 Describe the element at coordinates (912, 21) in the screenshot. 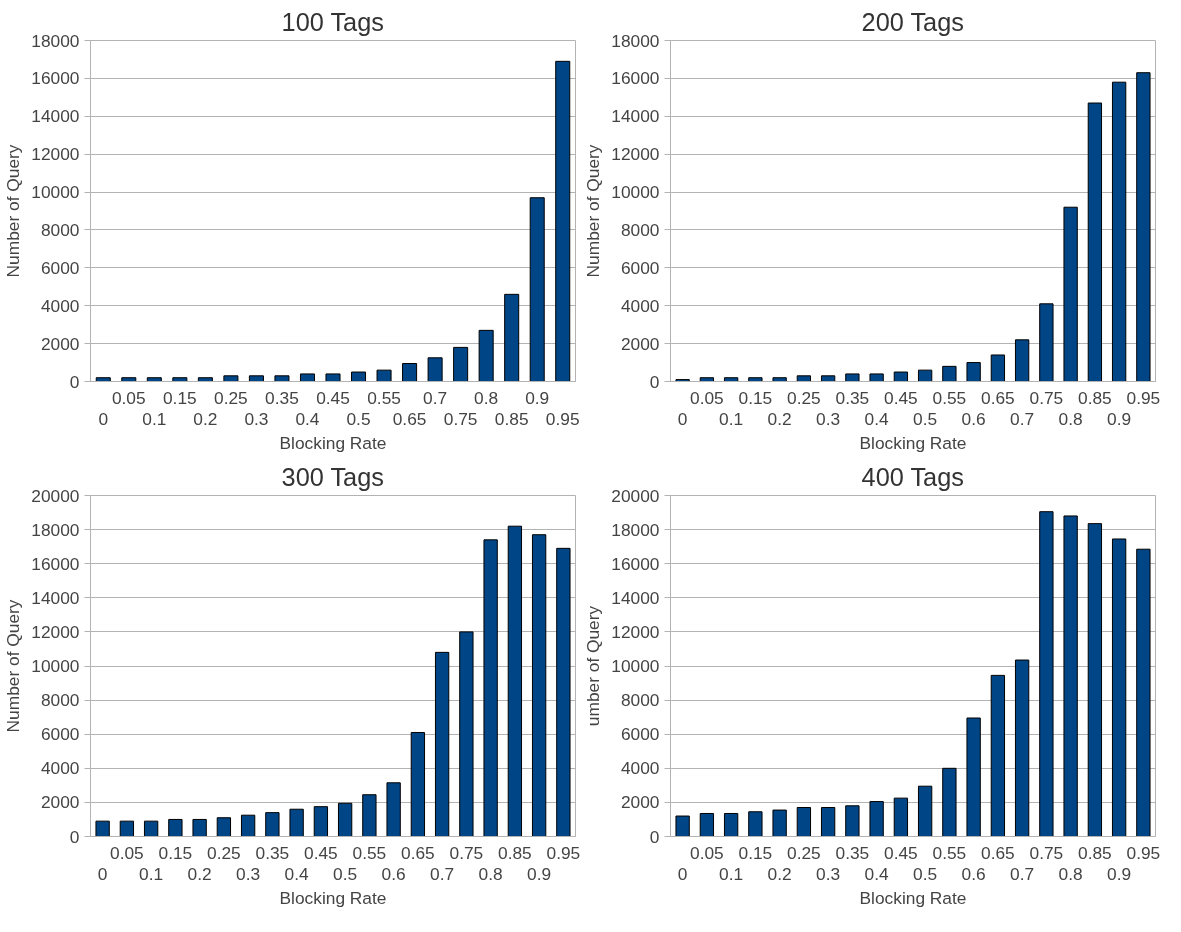

I see `chart-title: 200 Tags` at that location.